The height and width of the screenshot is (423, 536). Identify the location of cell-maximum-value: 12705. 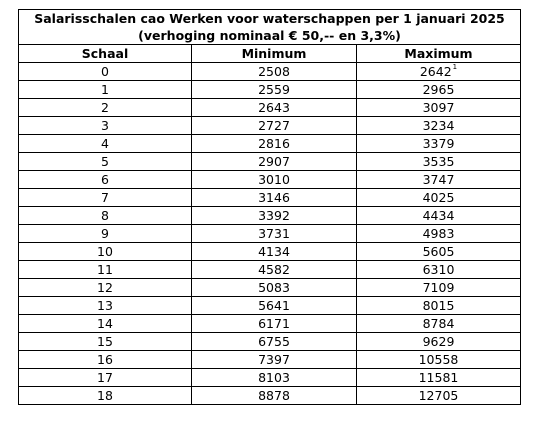
(438, 395).